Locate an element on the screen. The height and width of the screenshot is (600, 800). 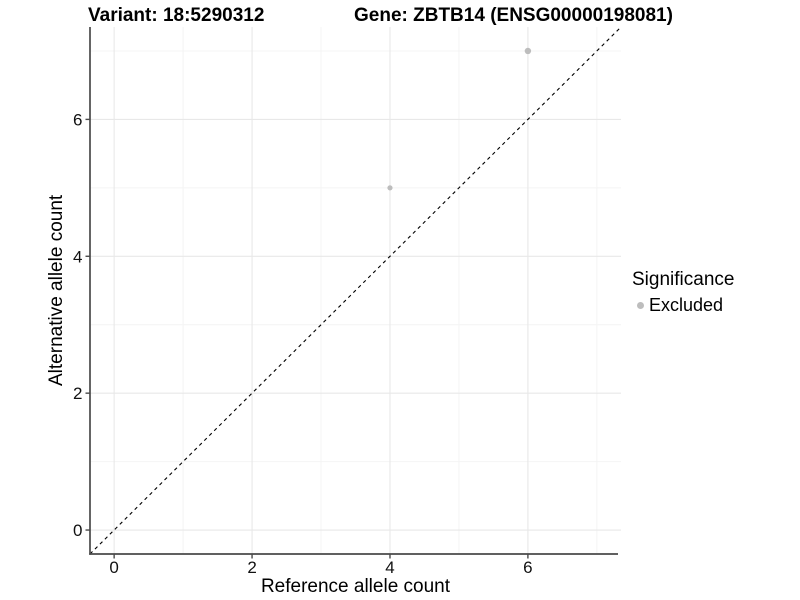
x-tick-label: 0 is located at coordinates (113, 567).